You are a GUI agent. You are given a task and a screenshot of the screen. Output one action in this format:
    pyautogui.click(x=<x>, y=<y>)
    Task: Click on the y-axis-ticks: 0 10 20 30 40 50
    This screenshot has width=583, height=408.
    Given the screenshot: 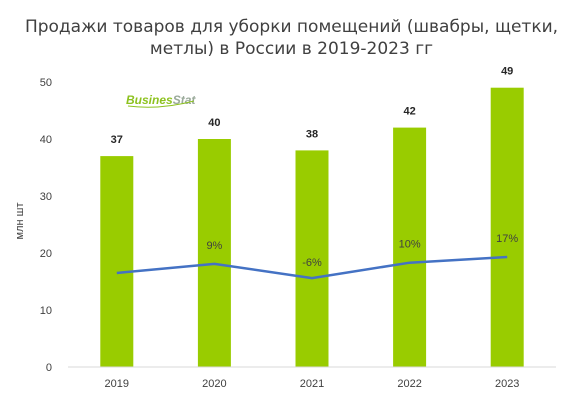 What is the action you would take?
    pyautogui.click(x=46, y=225)
    